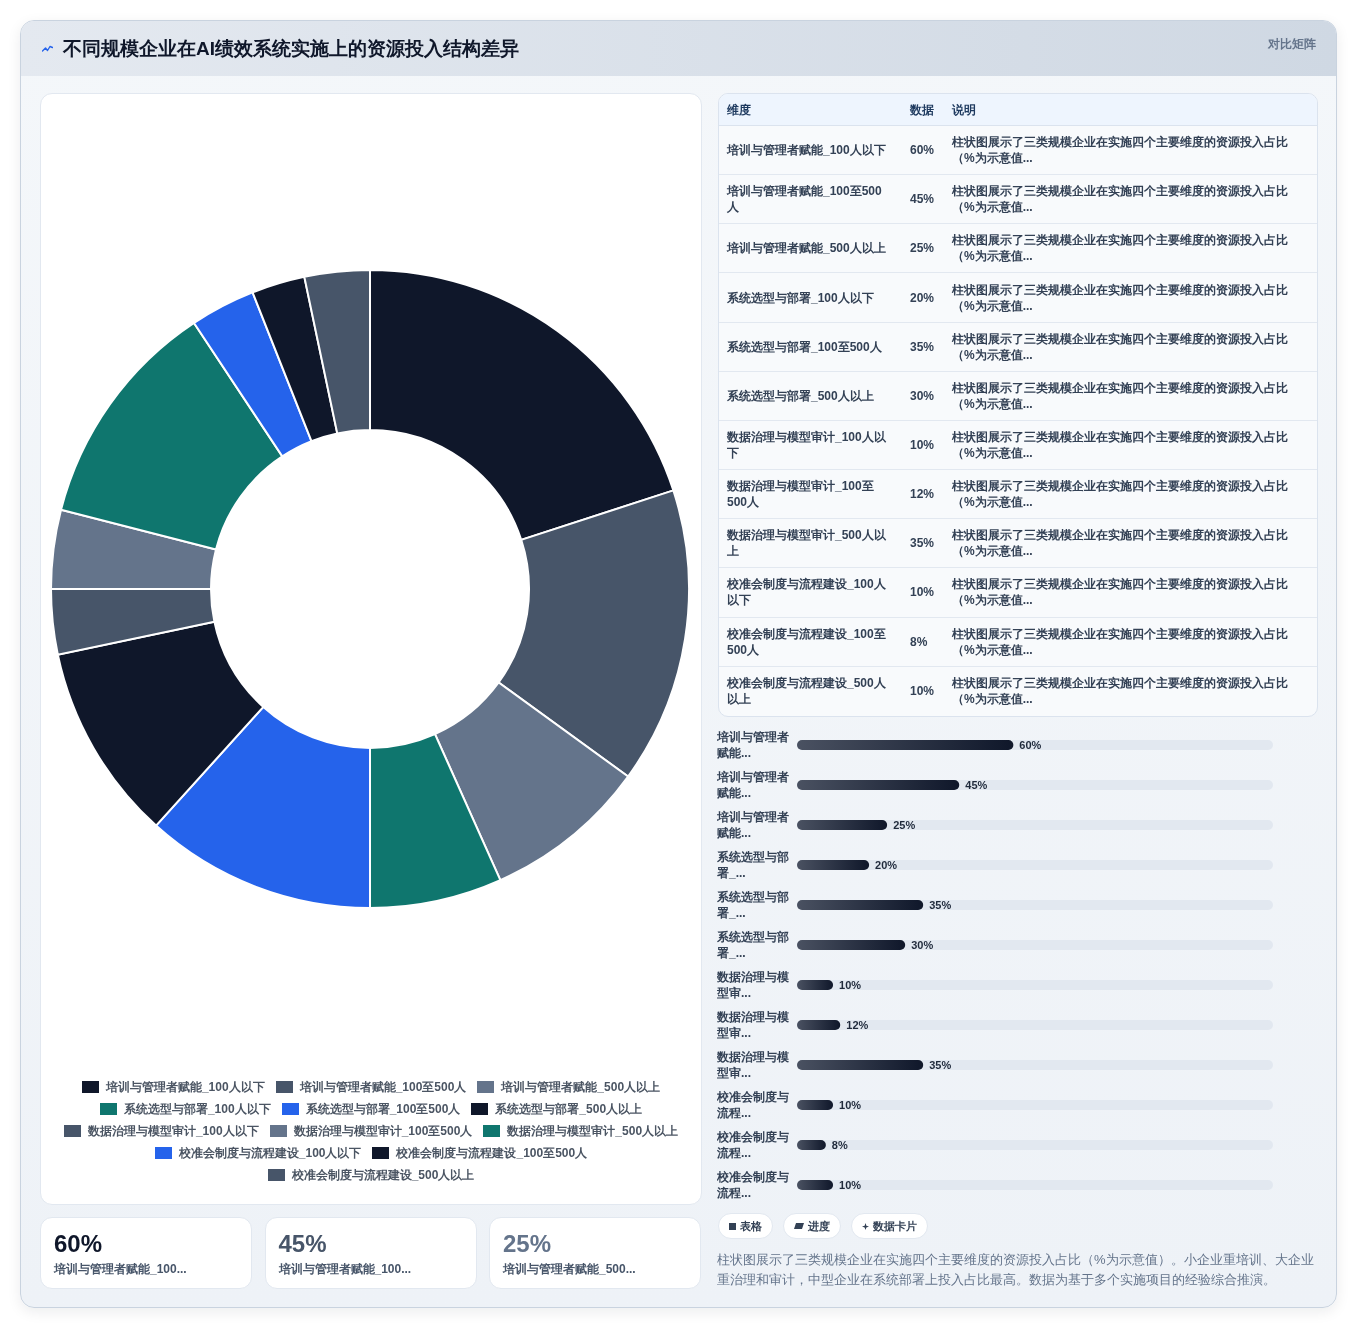 The width and height of the screenshot is (1357, 1330). I want to click on tag-chip: 进度, so click(812, 1226).